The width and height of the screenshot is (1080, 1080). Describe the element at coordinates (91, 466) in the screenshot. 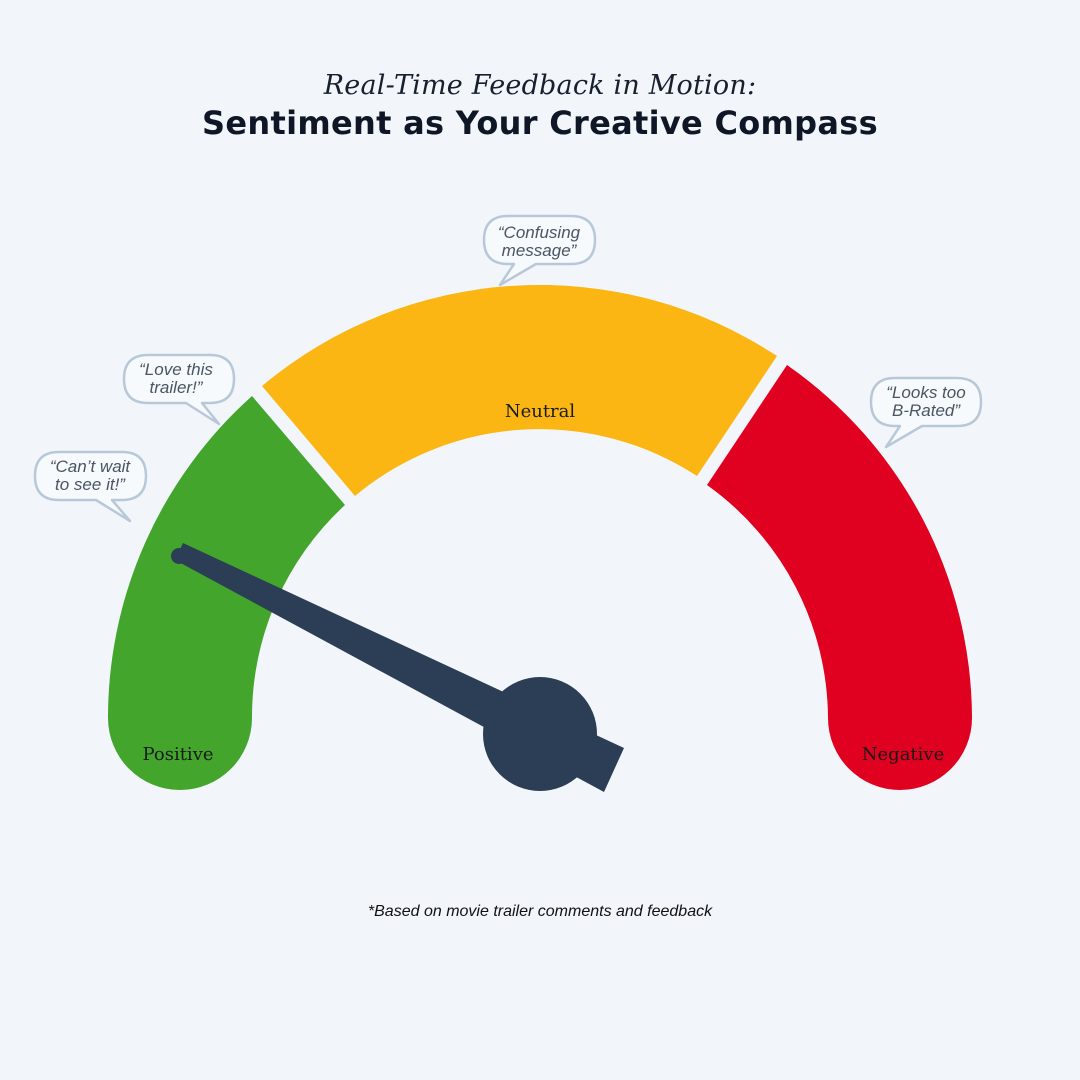

I see `bubble-line-1: “Can’t wait` at that location.